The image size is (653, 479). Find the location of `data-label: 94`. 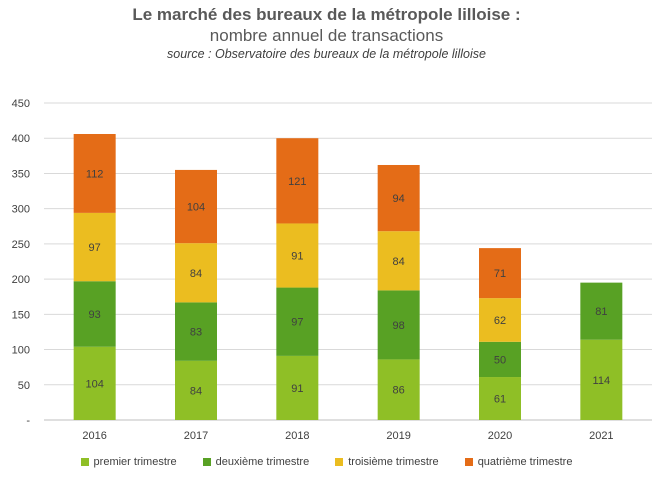

data-label: 94 is located at coordinates (399, 199).